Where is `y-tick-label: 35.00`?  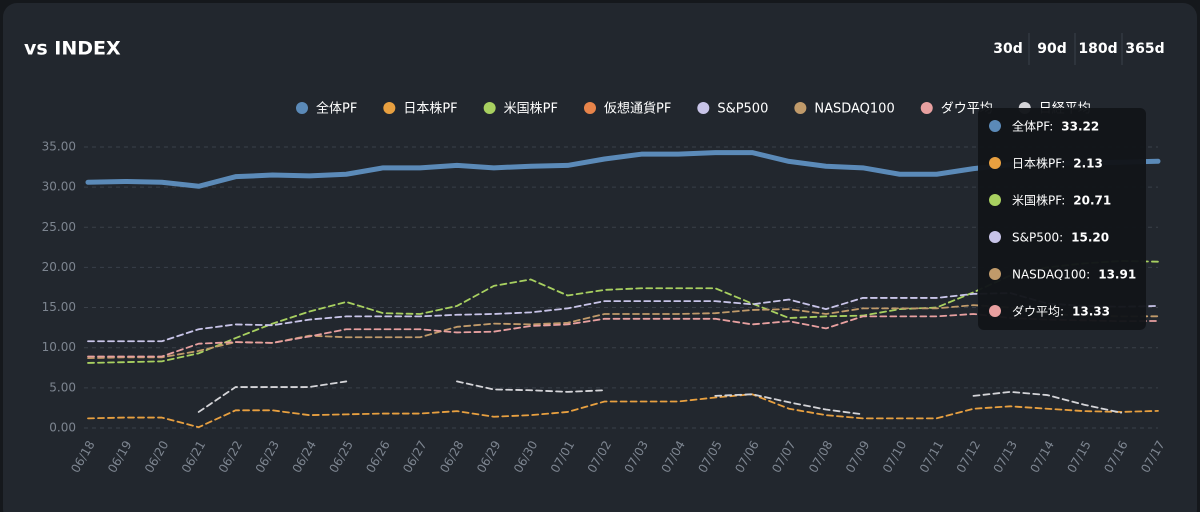 y-tick-label: 35.00 is located at coordinates (59, 146).